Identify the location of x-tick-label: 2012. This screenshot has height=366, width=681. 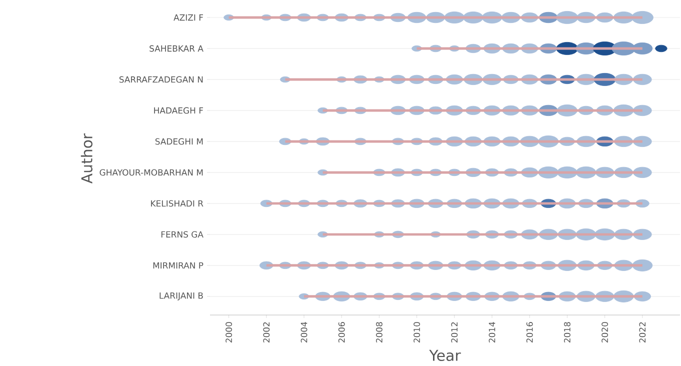
(454, 332).